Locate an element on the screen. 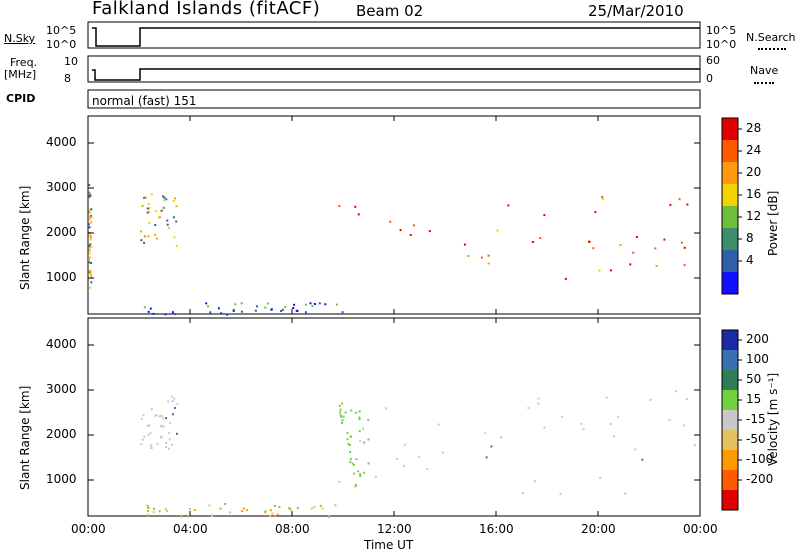 The image size is (800, 554). x-tick-label: 20:00 is located at coordinates (598, 529).